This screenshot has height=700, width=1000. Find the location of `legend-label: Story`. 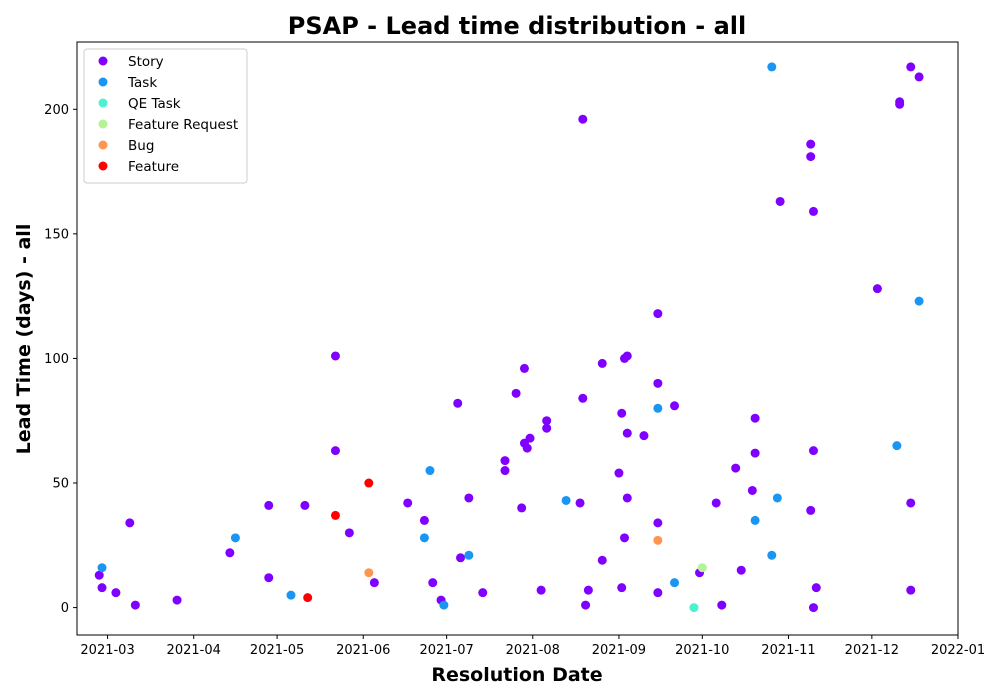

legend-label: Story is located at coordinates (146, 62).